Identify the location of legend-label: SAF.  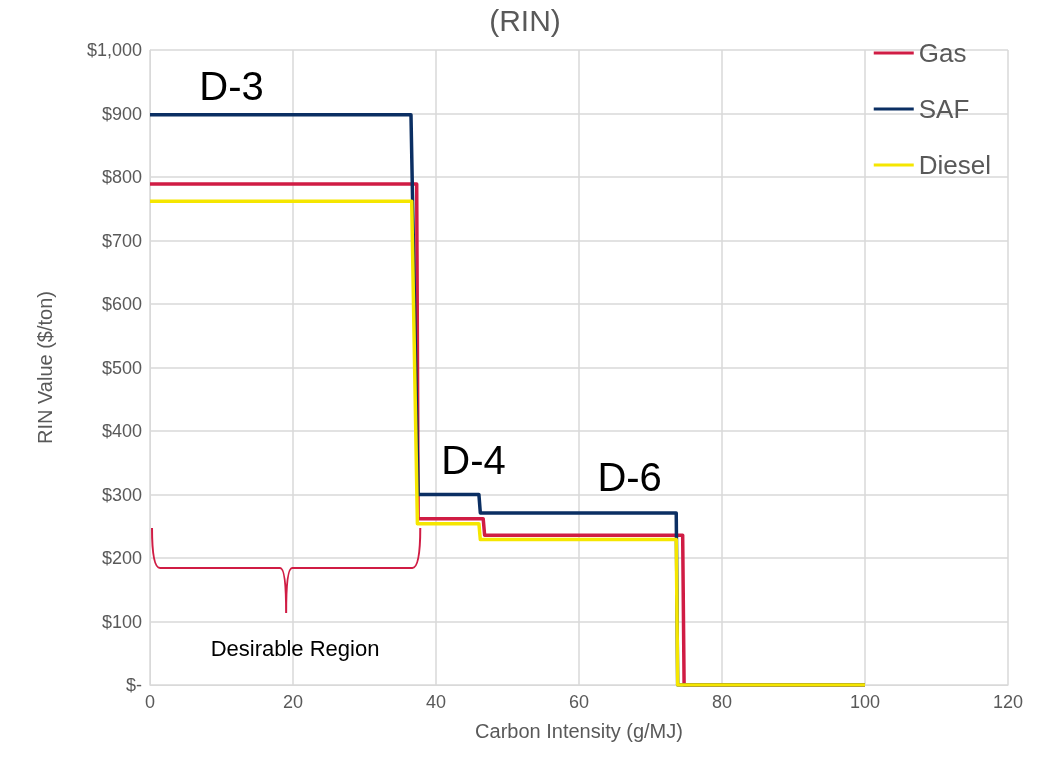
(944, 109).